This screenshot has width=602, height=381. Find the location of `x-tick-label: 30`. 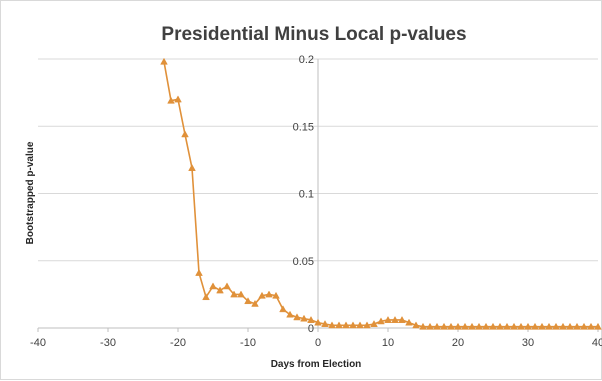

x-tick-label: 30 is located at coordinates (528, 343).